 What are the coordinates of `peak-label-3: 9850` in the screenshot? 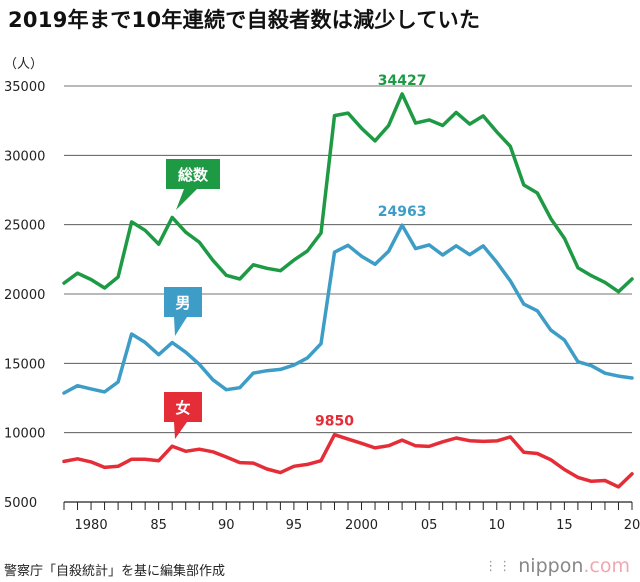 It's located at (334, 422).